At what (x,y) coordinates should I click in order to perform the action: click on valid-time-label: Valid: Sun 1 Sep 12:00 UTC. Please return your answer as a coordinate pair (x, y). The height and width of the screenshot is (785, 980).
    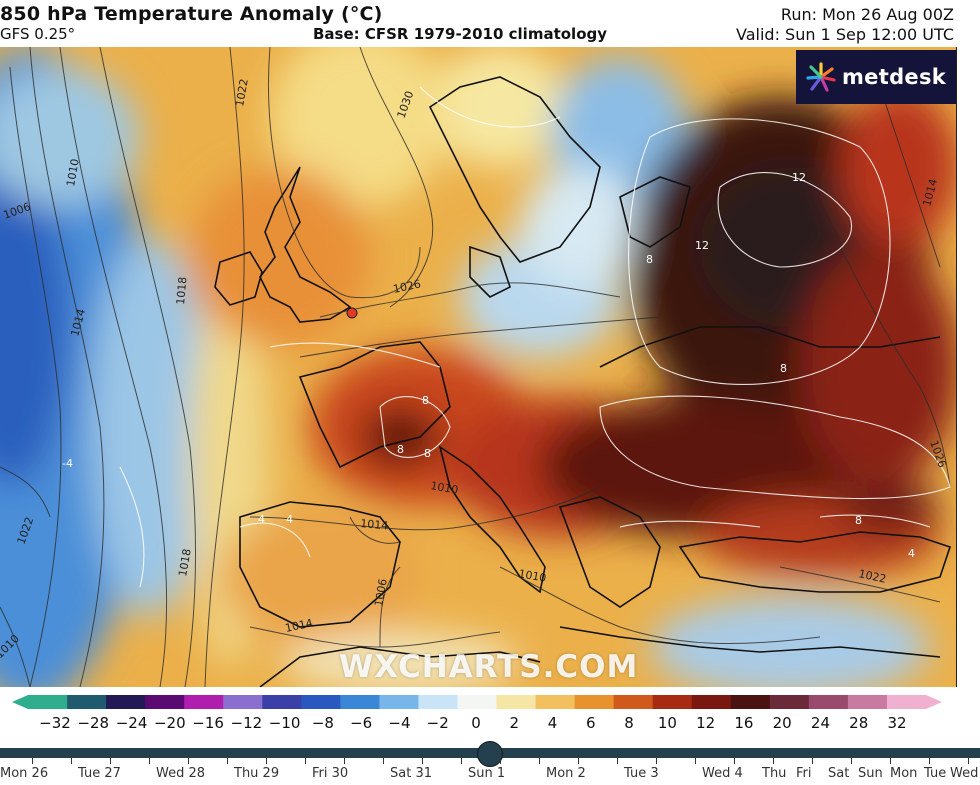
    Looking at the image, I should click on (845, 34).